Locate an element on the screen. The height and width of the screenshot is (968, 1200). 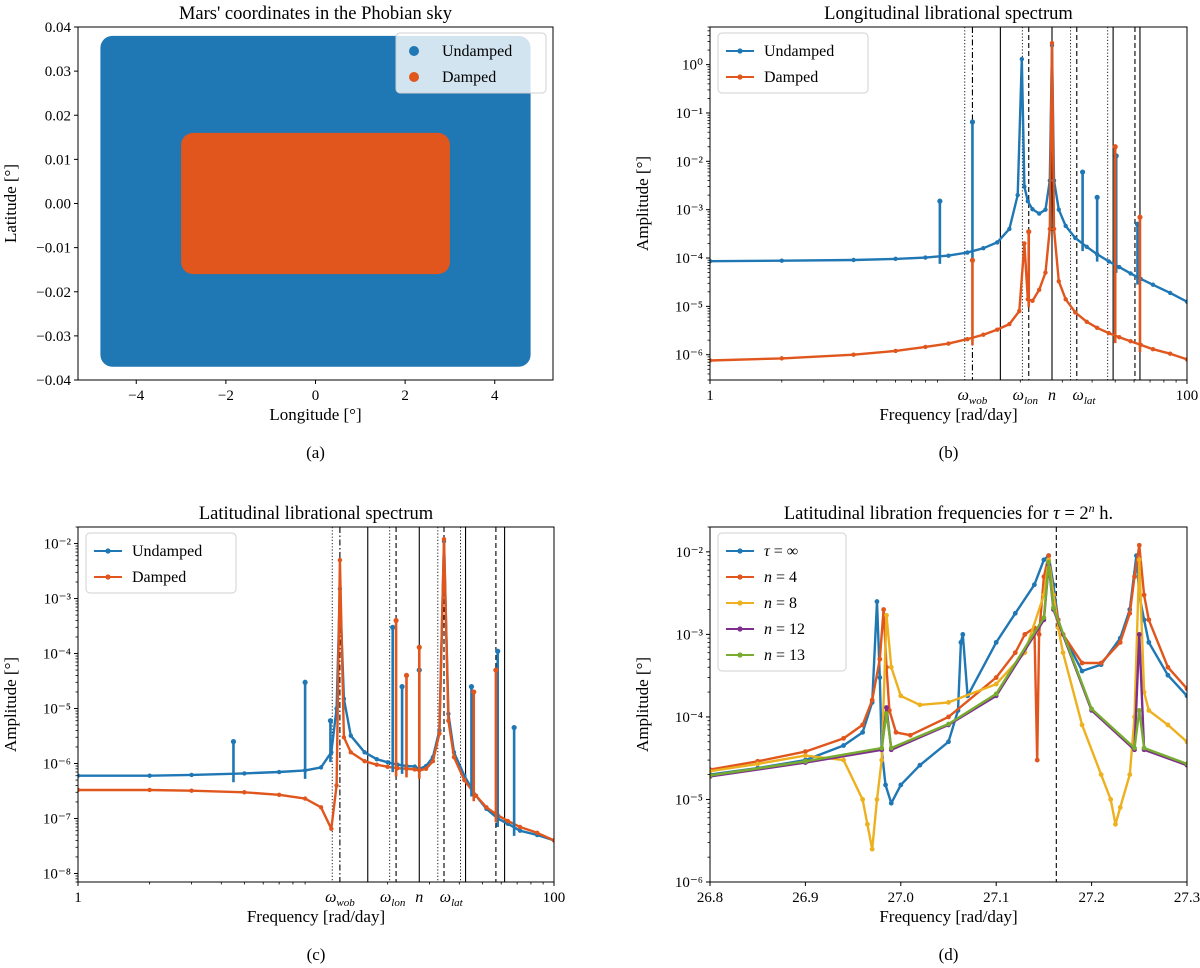
chart-title-b: Longitudinal librational spectrum is located at coordinates (948, 14).